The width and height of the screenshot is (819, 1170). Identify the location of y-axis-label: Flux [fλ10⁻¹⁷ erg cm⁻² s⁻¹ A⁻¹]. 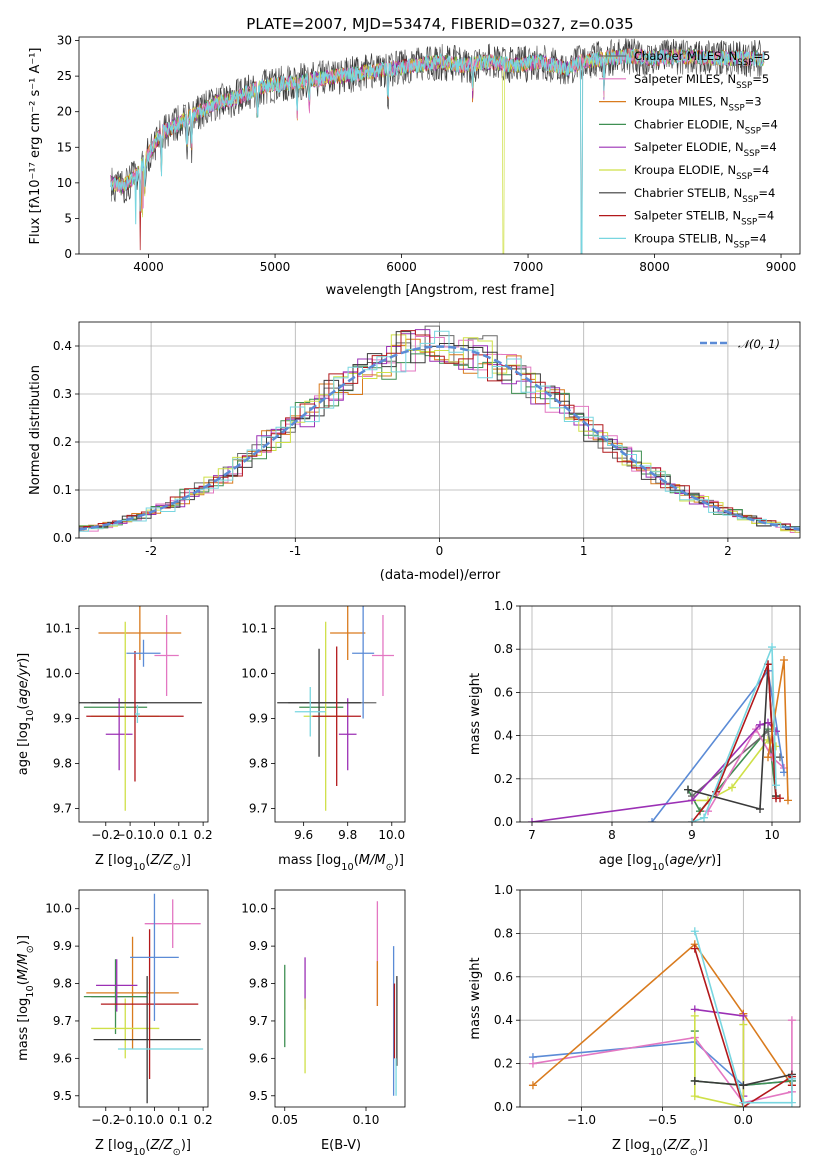
(35, 146).